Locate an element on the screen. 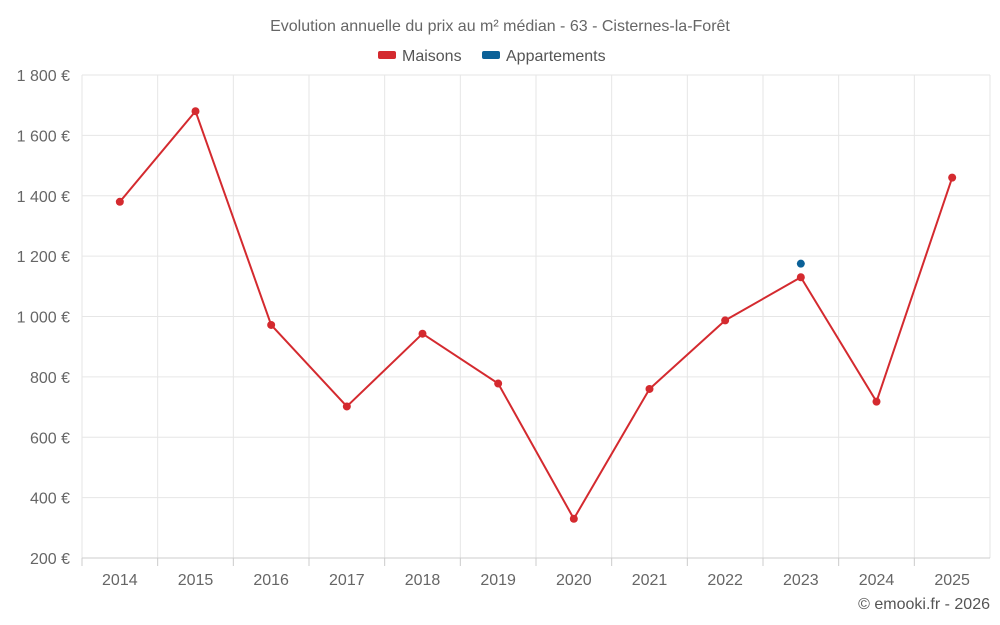  legend: Maisons Appartements is located at coordinates (492, 56).